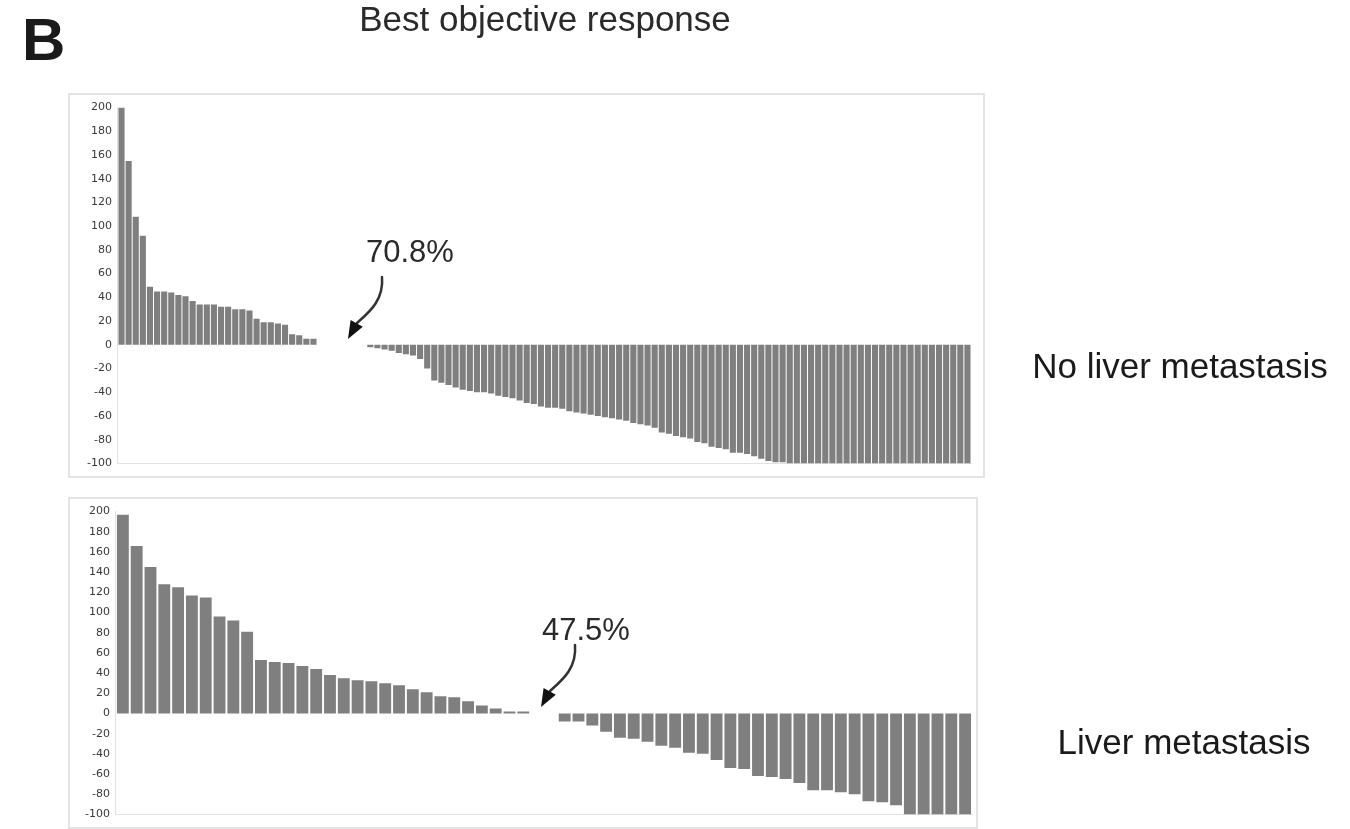 This screenshot has height=829, width=1350. Describe the element at coordinates (409, 251) in the screenshot. I see `annotation: 70.8%` at that location.